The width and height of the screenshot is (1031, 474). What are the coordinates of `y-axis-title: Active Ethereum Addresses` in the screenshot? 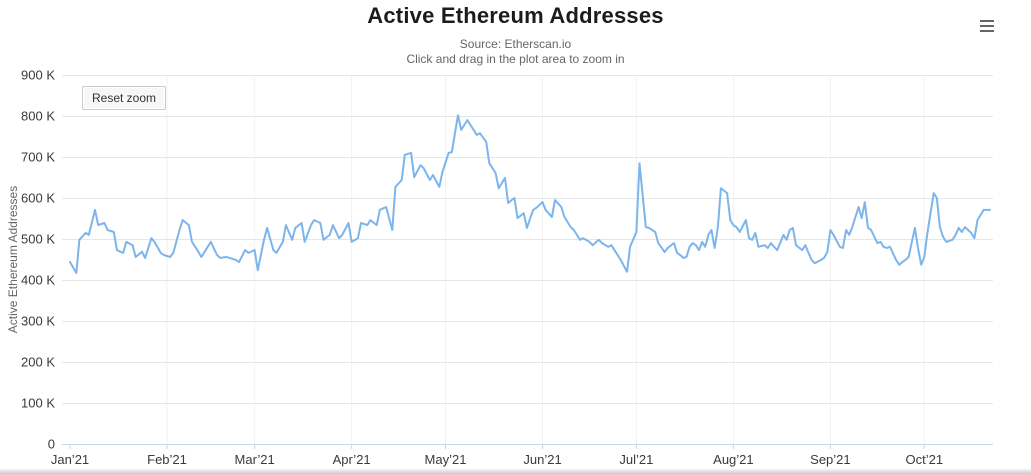 It's located at (13, 259).